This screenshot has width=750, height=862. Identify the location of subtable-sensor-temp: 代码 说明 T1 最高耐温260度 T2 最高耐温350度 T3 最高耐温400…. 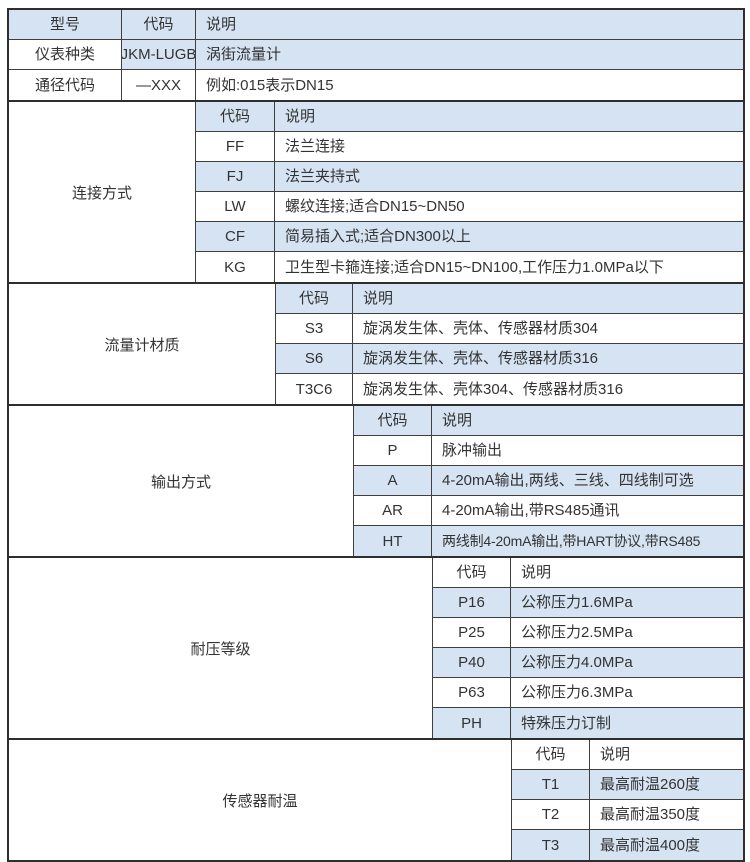
(627, 800).